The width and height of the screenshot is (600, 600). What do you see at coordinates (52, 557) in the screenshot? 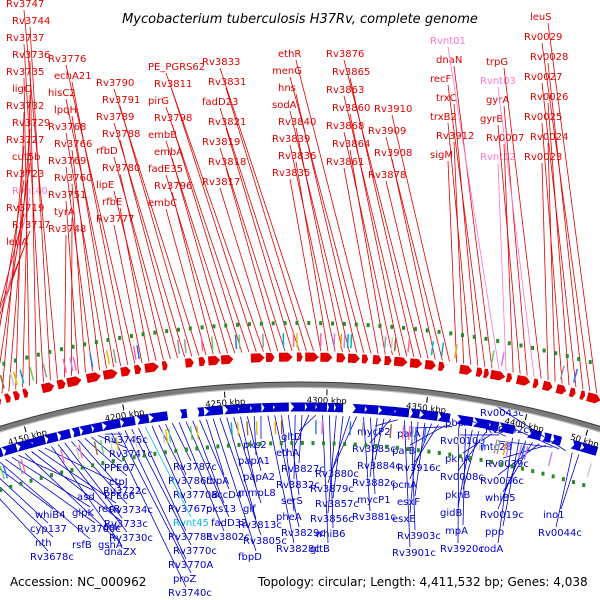
I see `reverse-gene-label: Rv3678c` at bounding box center [52, 557].